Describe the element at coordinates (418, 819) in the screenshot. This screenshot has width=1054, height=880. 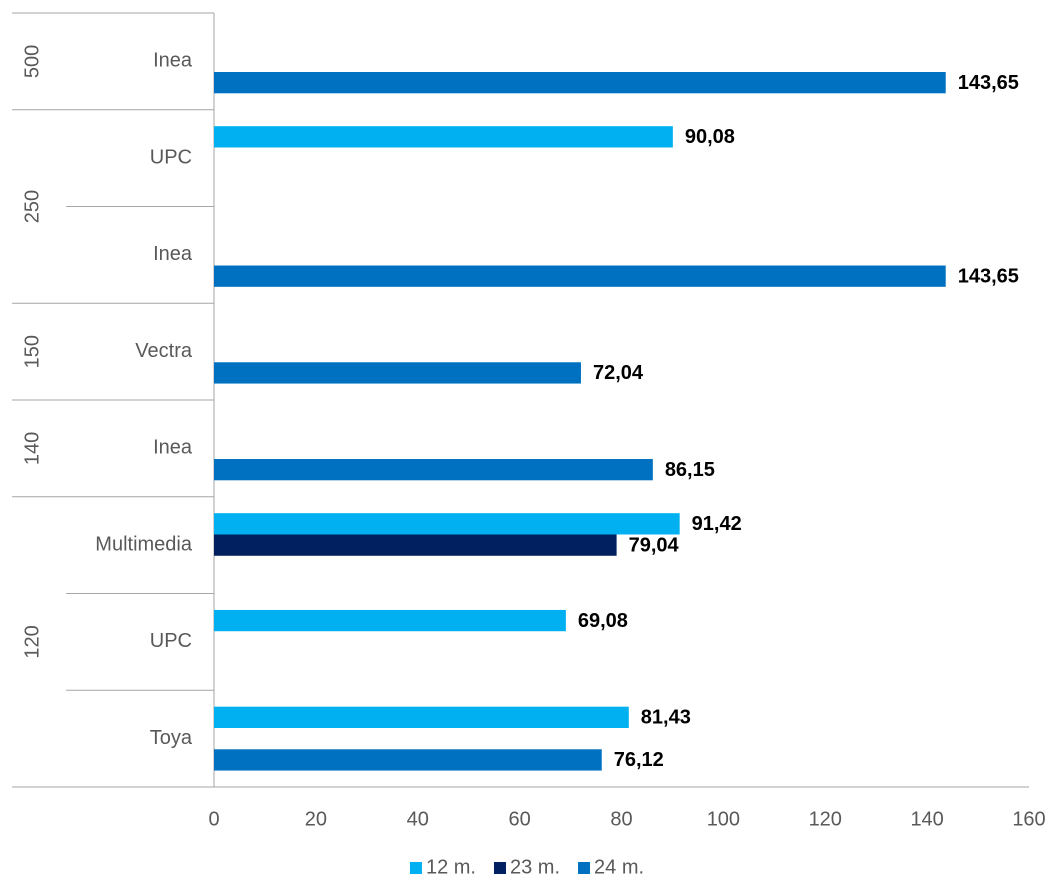
I see `x-tick-label: 40` at that location.